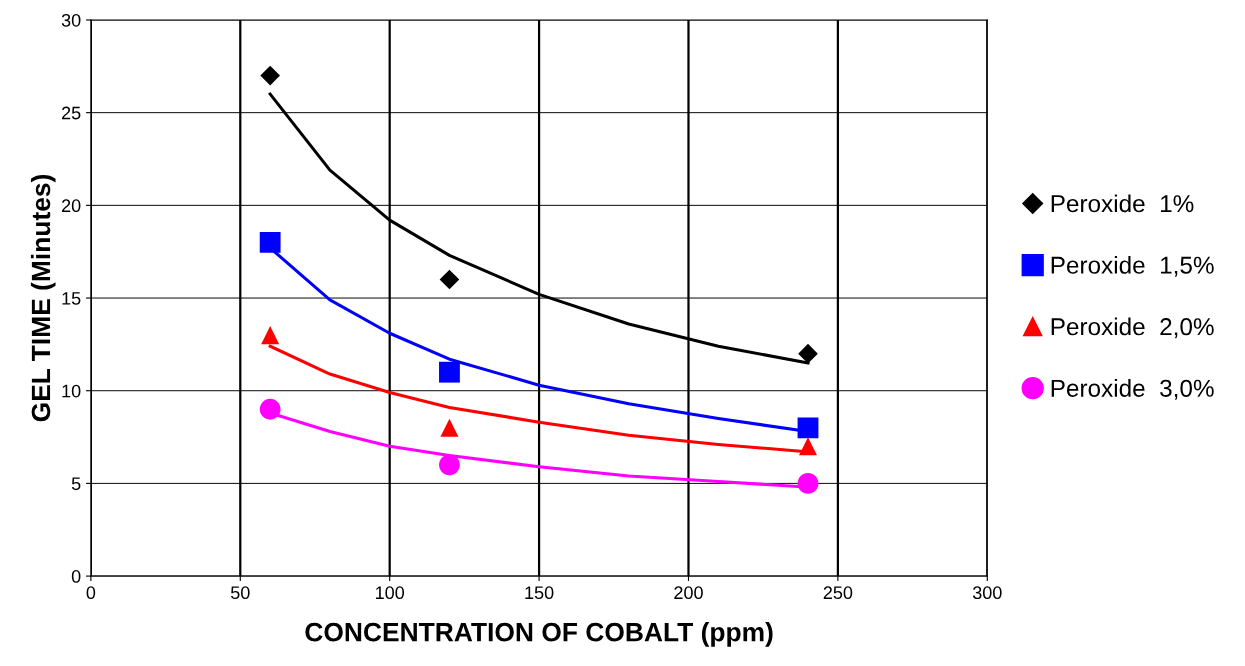 Image resolution: width=1245 pixels, height=666 pixels. Describe the element at coordinates (1132, 266) in the screenshot. I see `legend-label: Peroxide 1,5%` at that location.